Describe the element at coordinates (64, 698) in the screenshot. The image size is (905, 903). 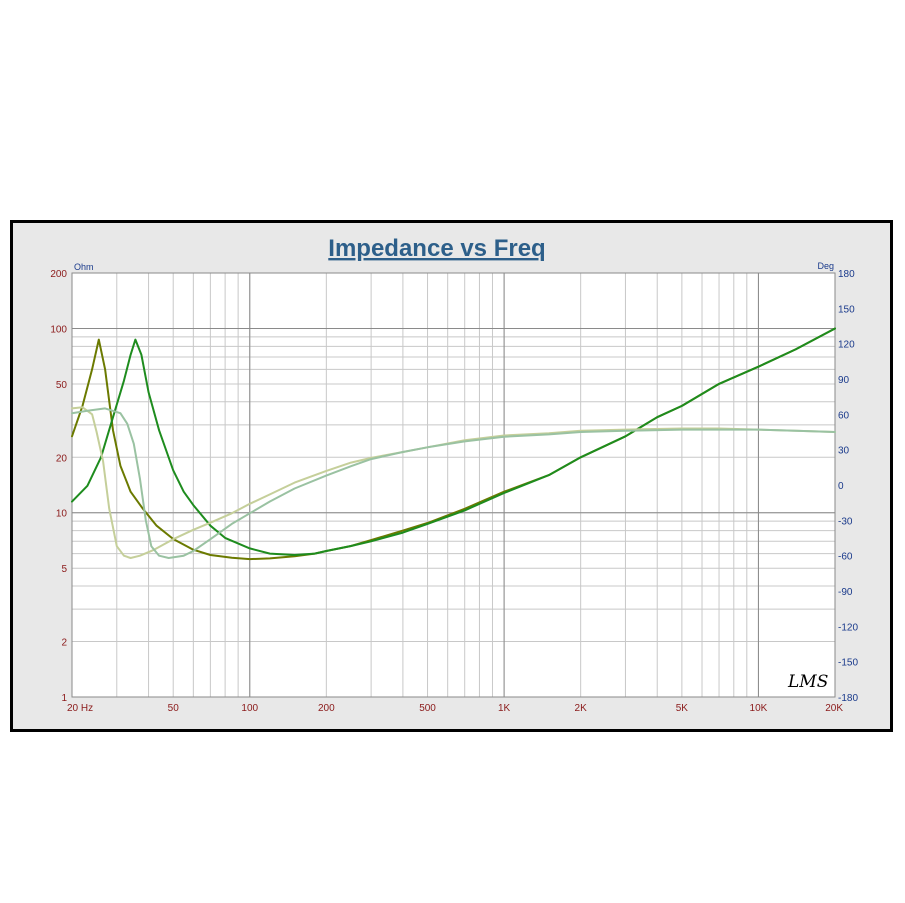
I see `left-tick-label: 1` at that location.